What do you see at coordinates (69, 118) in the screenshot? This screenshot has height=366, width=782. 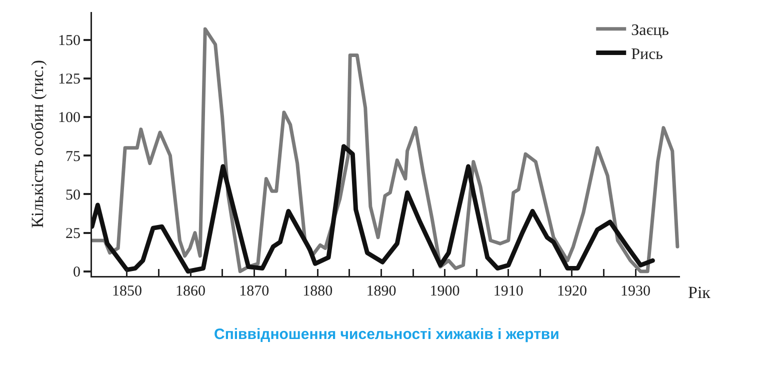 I see `y-tick-label: 100` at bounding box center [69, 118].